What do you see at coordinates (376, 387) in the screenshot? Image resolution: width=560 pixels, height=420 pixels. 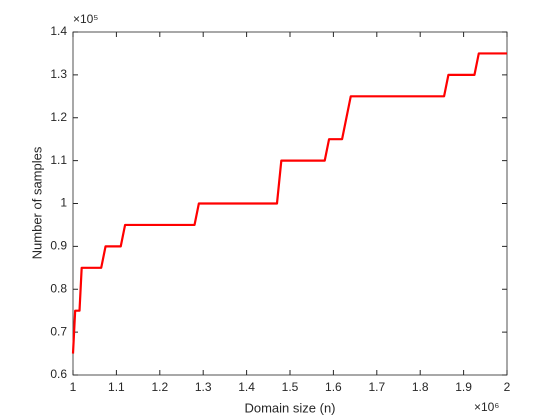 I see `x-tick-label: 1.7` at bounding box center [376, 387].